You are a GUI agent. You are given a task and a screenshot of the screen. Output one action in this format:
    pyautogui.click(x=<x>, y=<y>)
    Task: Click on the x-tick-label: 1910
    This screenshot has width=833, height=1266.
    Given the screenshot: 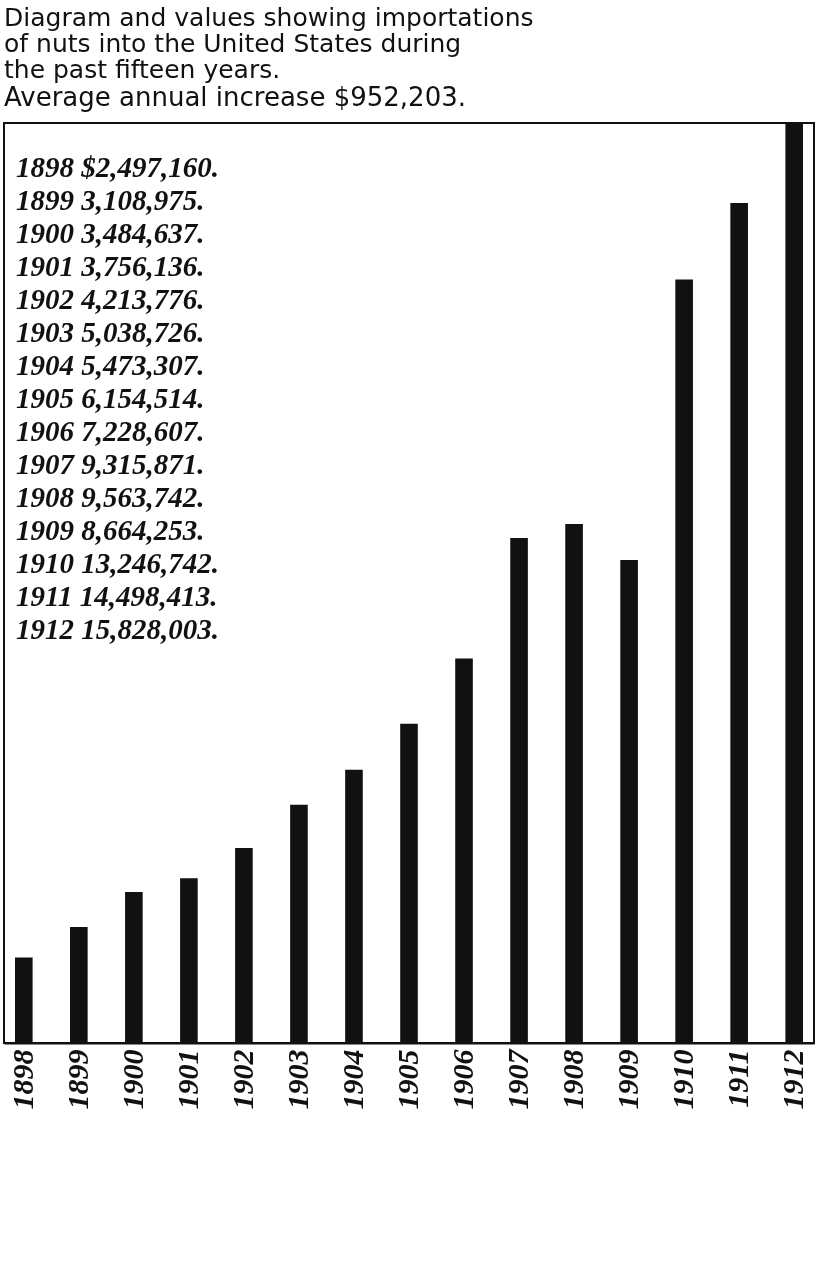 What is the action you would take?
    pyautogui.click(x=683, y=1079)
    